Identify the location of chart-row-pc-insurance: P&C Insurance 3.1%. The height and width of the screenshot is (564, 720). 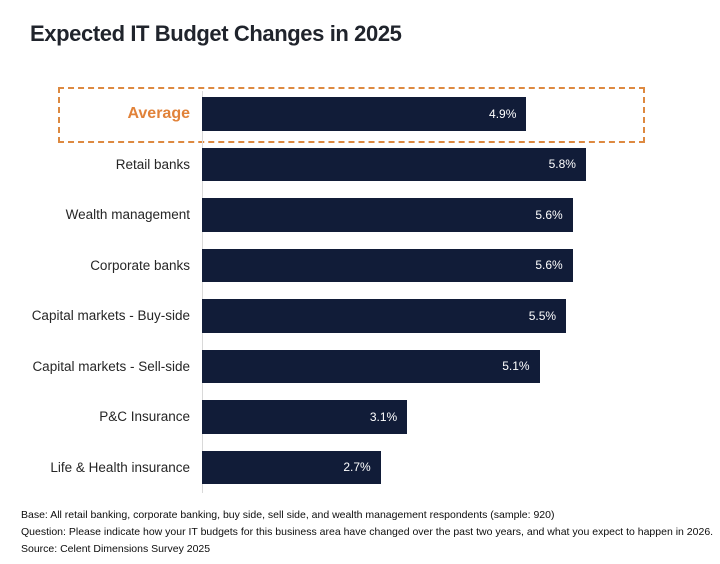
(360, 417).